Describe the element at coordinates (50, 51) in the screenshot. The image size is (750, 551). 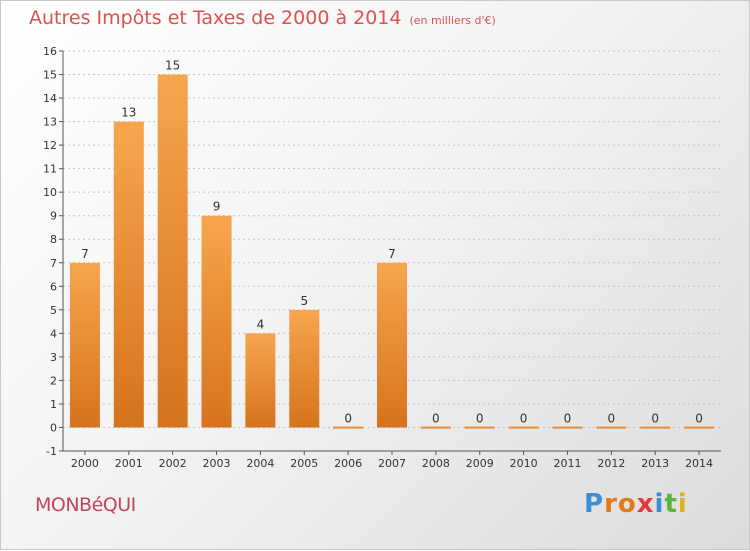
I see `y-tick-label: 16` at that location.